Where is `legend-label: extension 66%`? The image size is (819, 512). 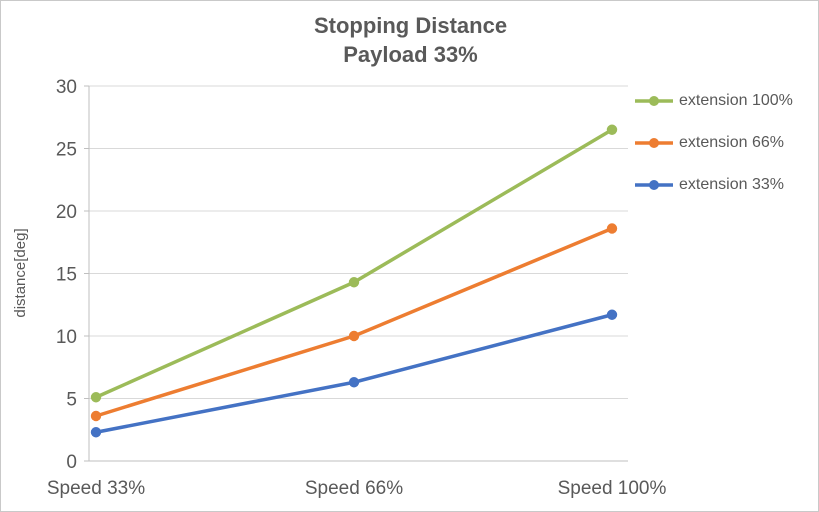
legend-label: extension 66% is located at coordinates (731, 142).